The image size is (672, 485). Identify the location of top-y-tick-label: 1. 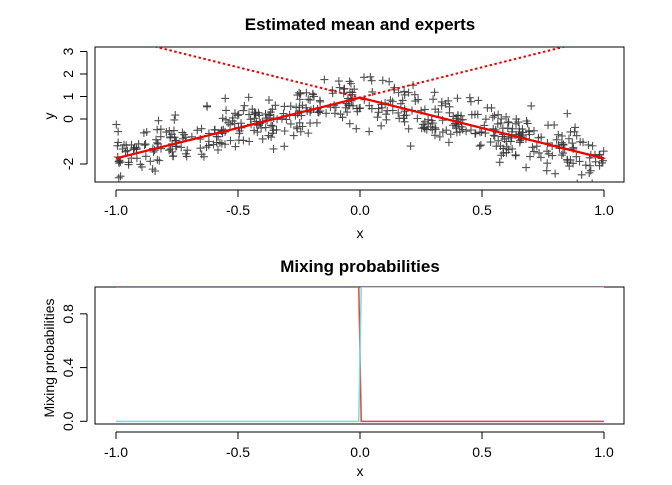
(68, 96).